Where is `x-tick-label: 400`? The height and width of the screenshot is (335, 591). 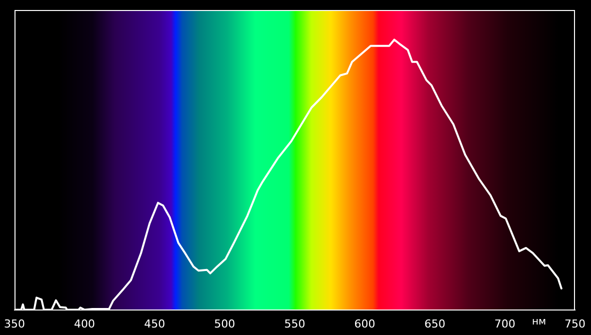 x-tick-label: 400 is located at coordinates (85, 323).